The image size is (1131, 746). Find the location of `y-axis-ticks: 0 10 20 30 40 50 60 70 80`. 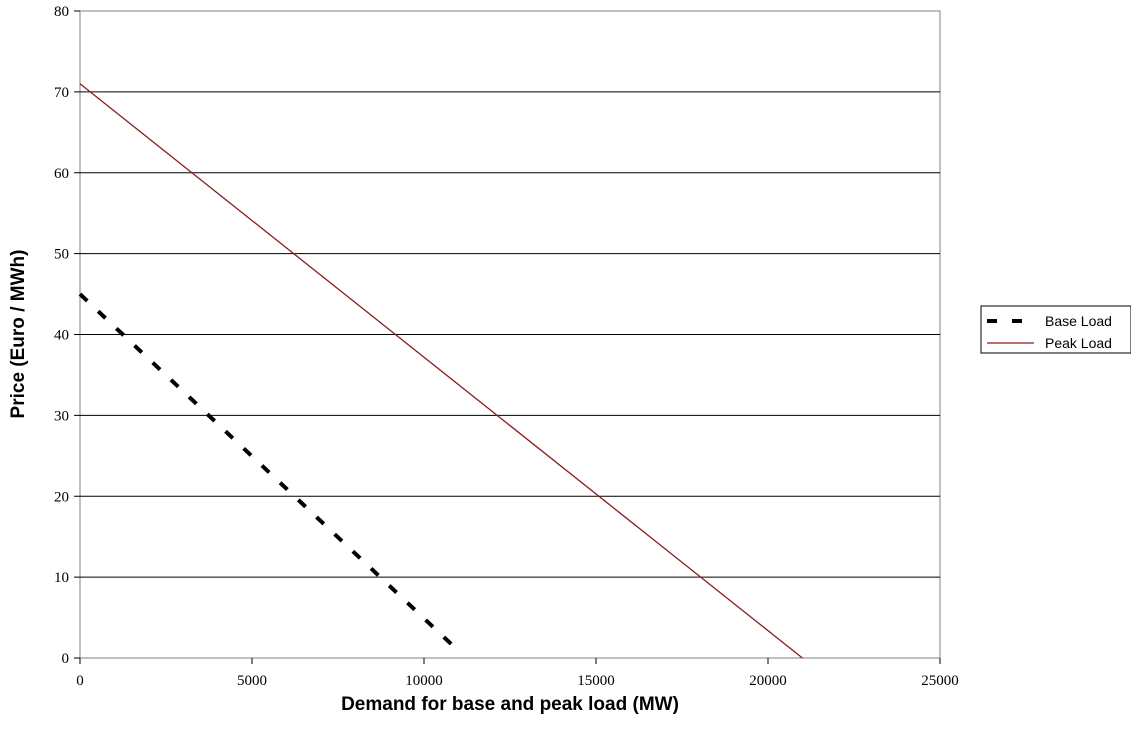

y-axis-ticks: 0 10 20 30 40 50 60 70 80 is located at coordinates (67, 335).